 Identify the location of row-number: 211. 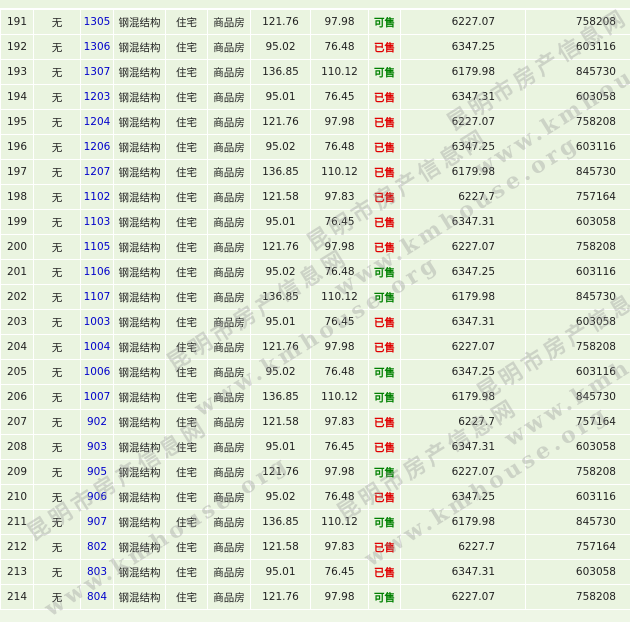
(17, 522).